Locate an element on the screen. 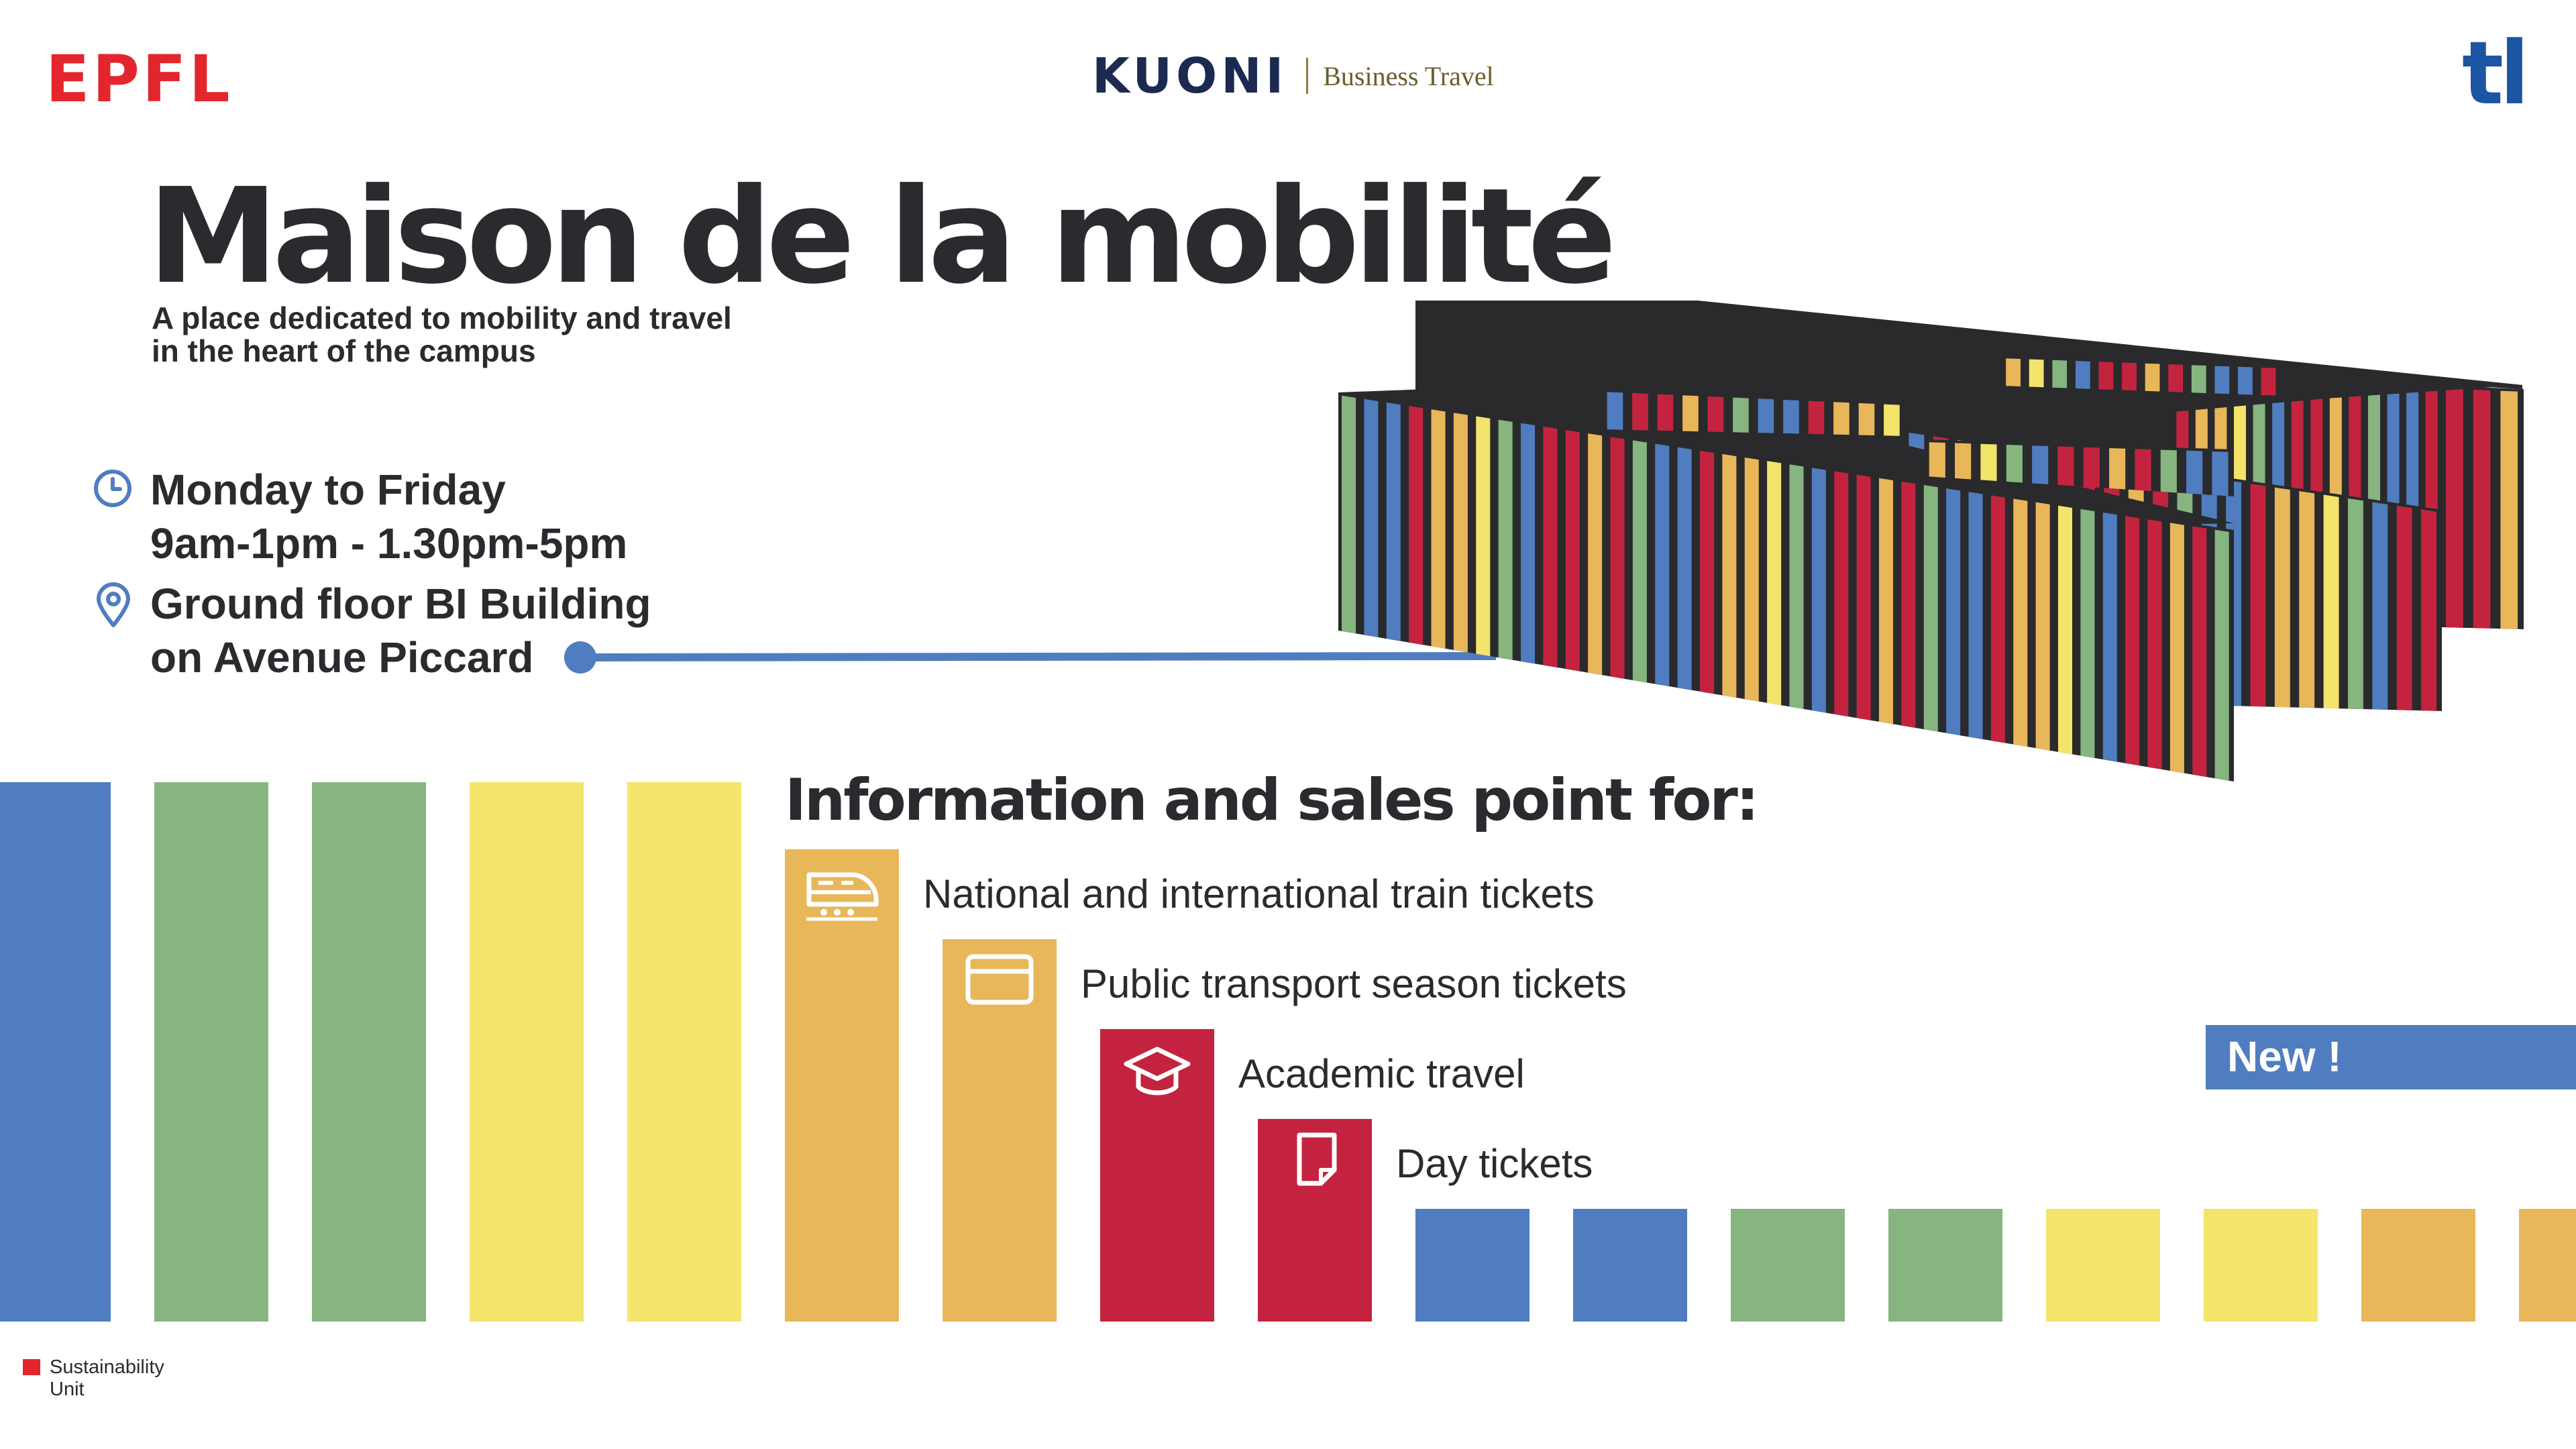 This screenshot has height=1449, width=2576. footer-line: Unit is located at coordinates (67, 1389).